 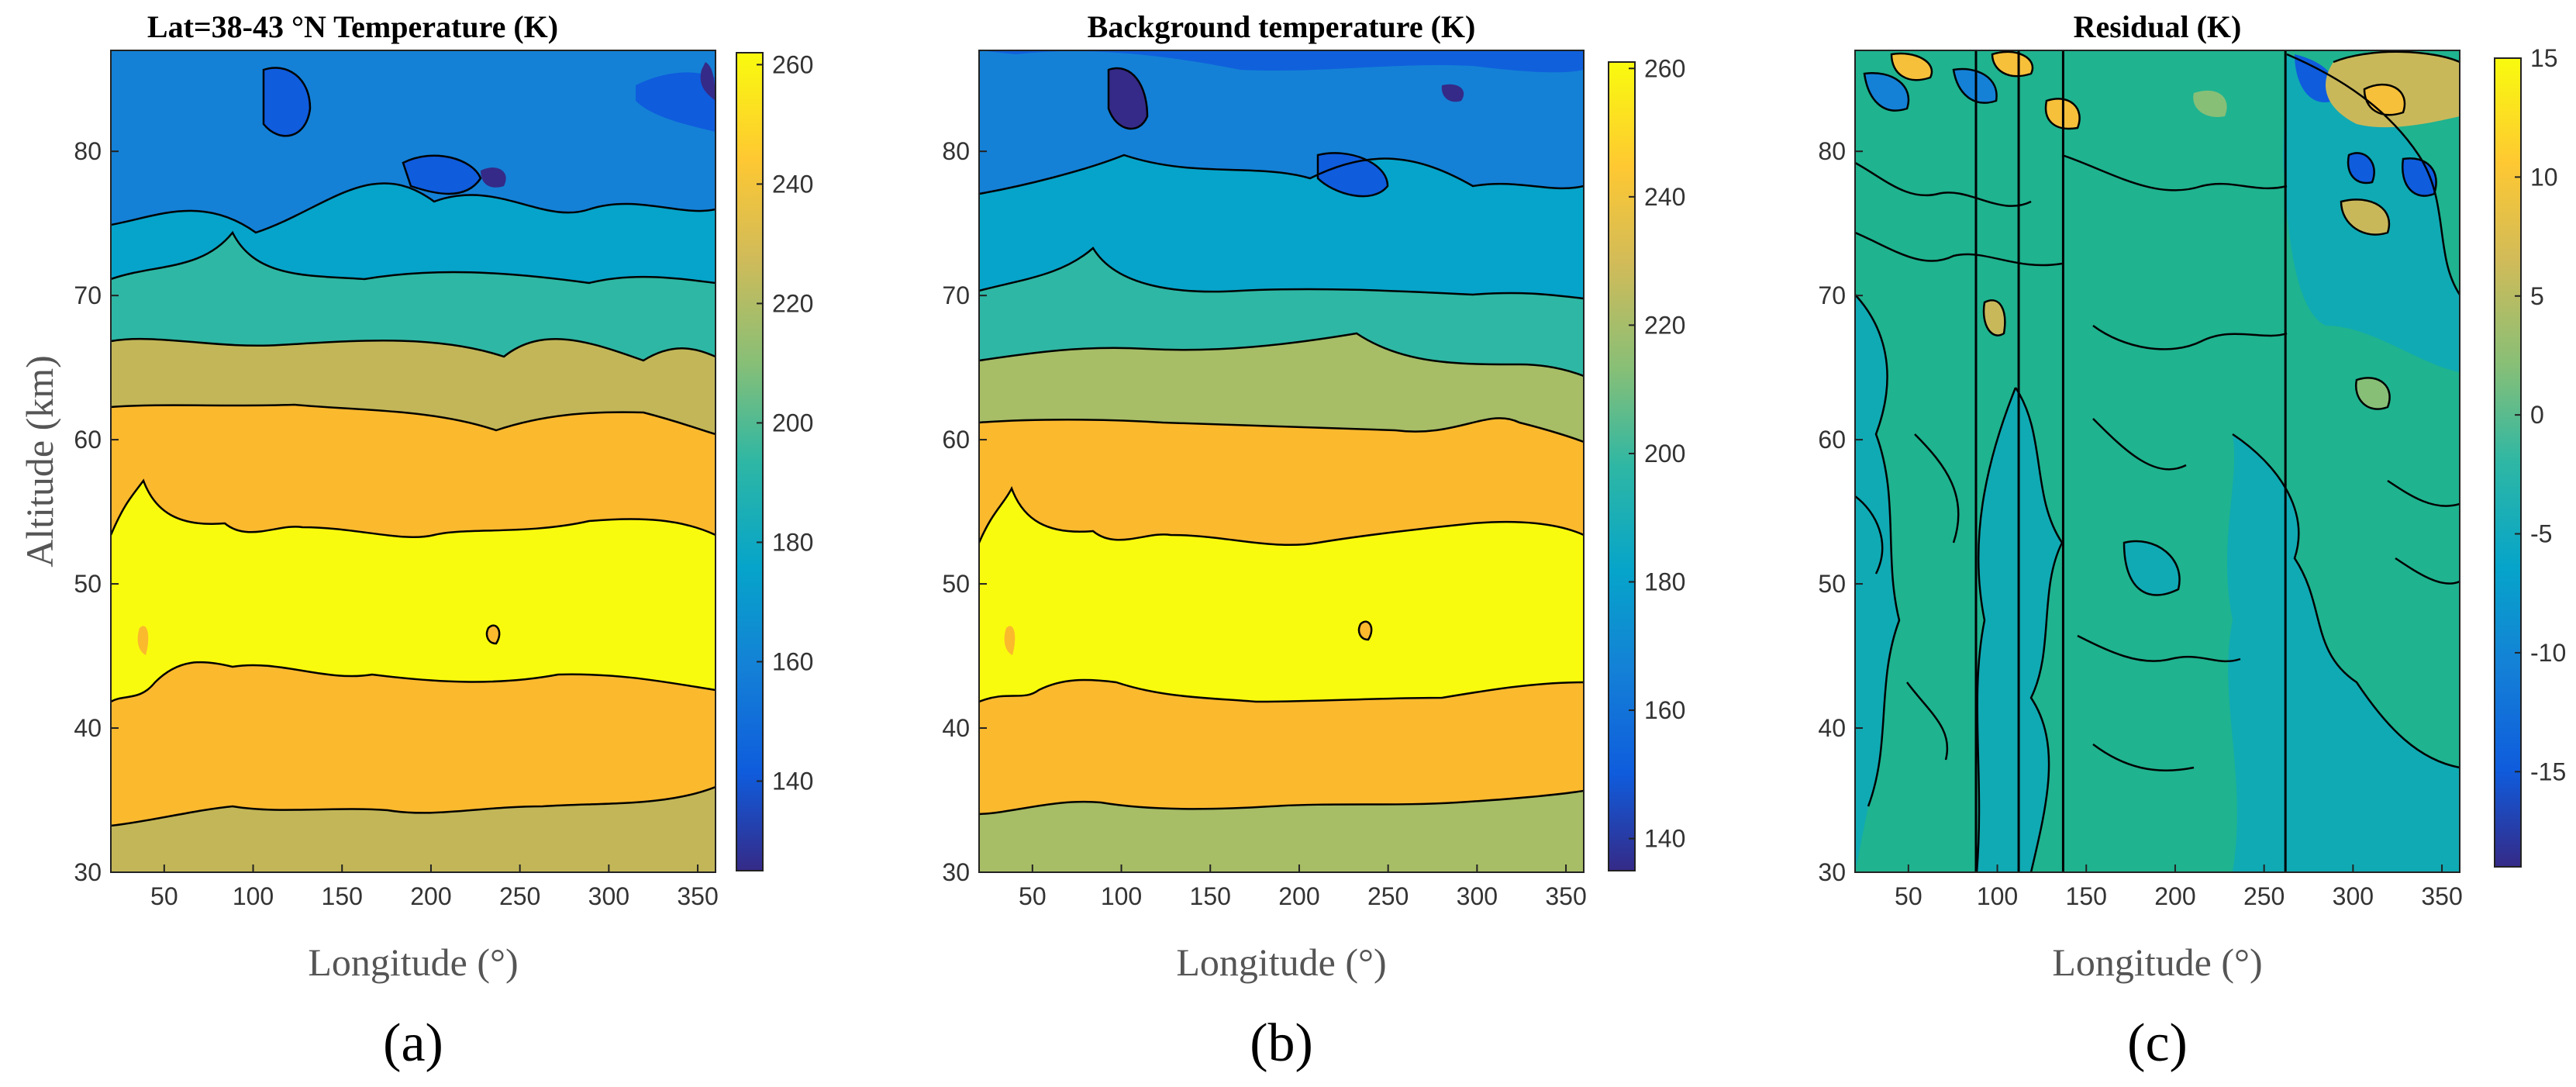 What do you see at coordinates (1886, 92) in the screenshot?
I see `strong-neg-c4` at bounding box center [1886, 92].